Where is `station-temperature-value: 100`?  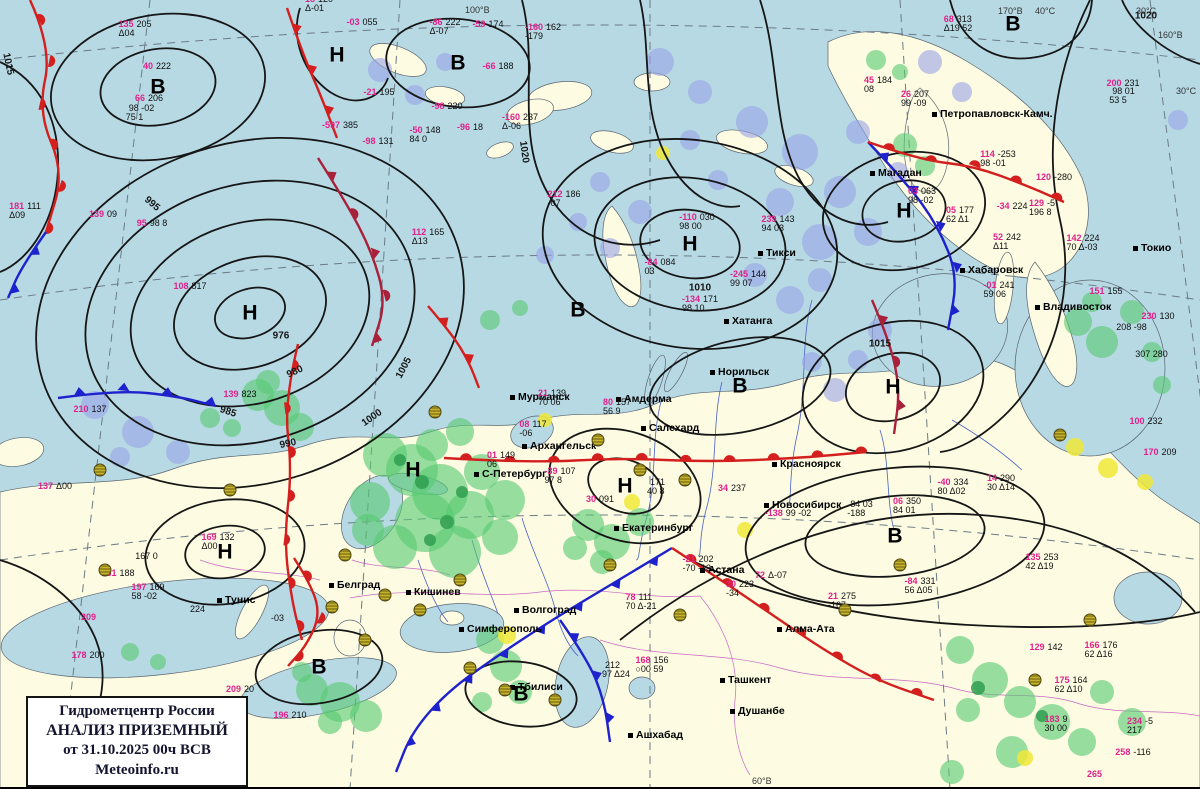 station-temperature-value: 100 is located at coordinates (1137, 421).